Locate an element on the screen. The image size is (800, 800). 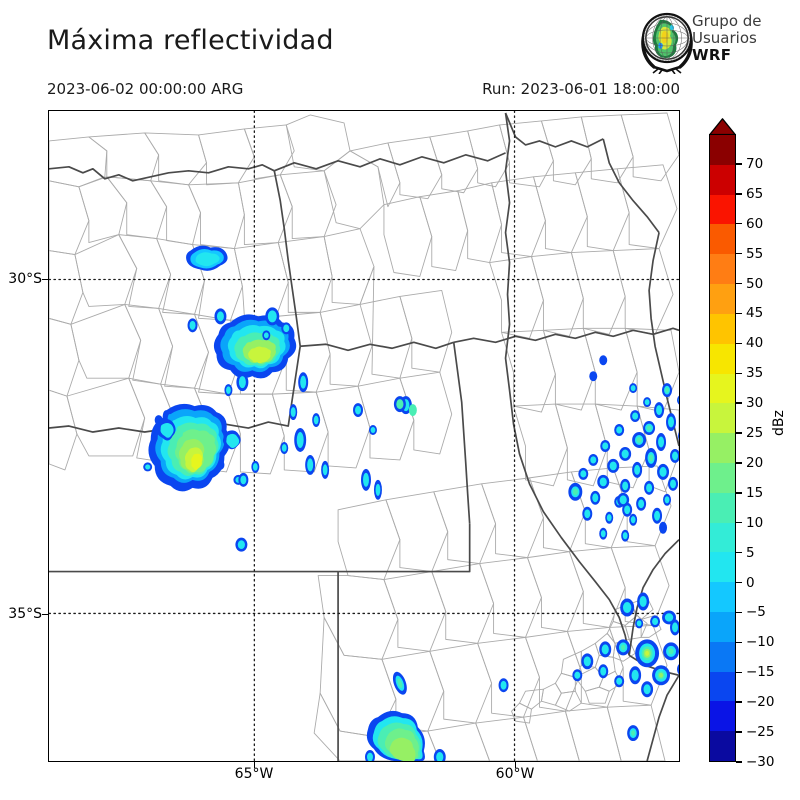
echo-north-salta is located at coordinates (207, 258).